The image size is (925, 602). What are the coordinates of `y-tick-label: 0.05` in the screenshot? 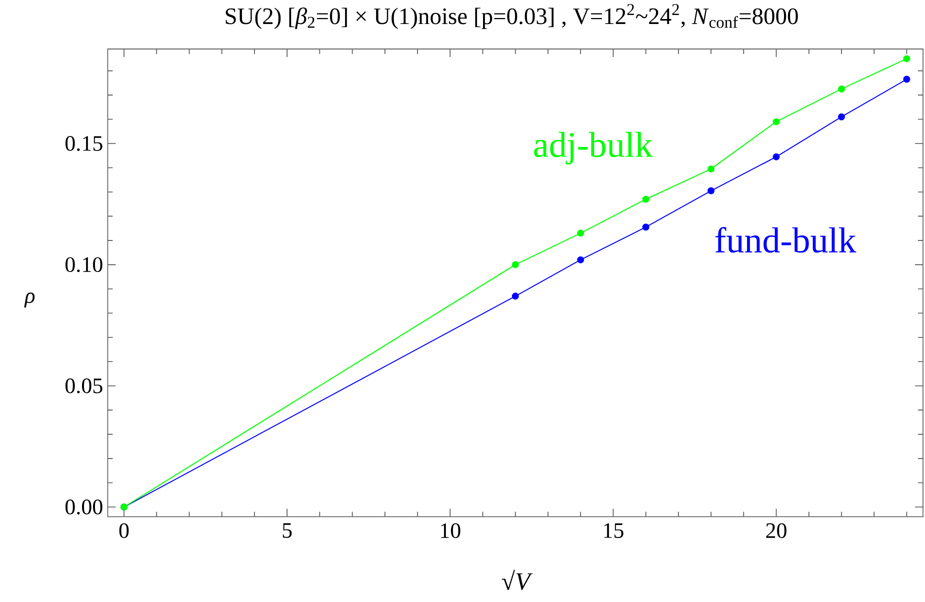 It's located at (84, 386).